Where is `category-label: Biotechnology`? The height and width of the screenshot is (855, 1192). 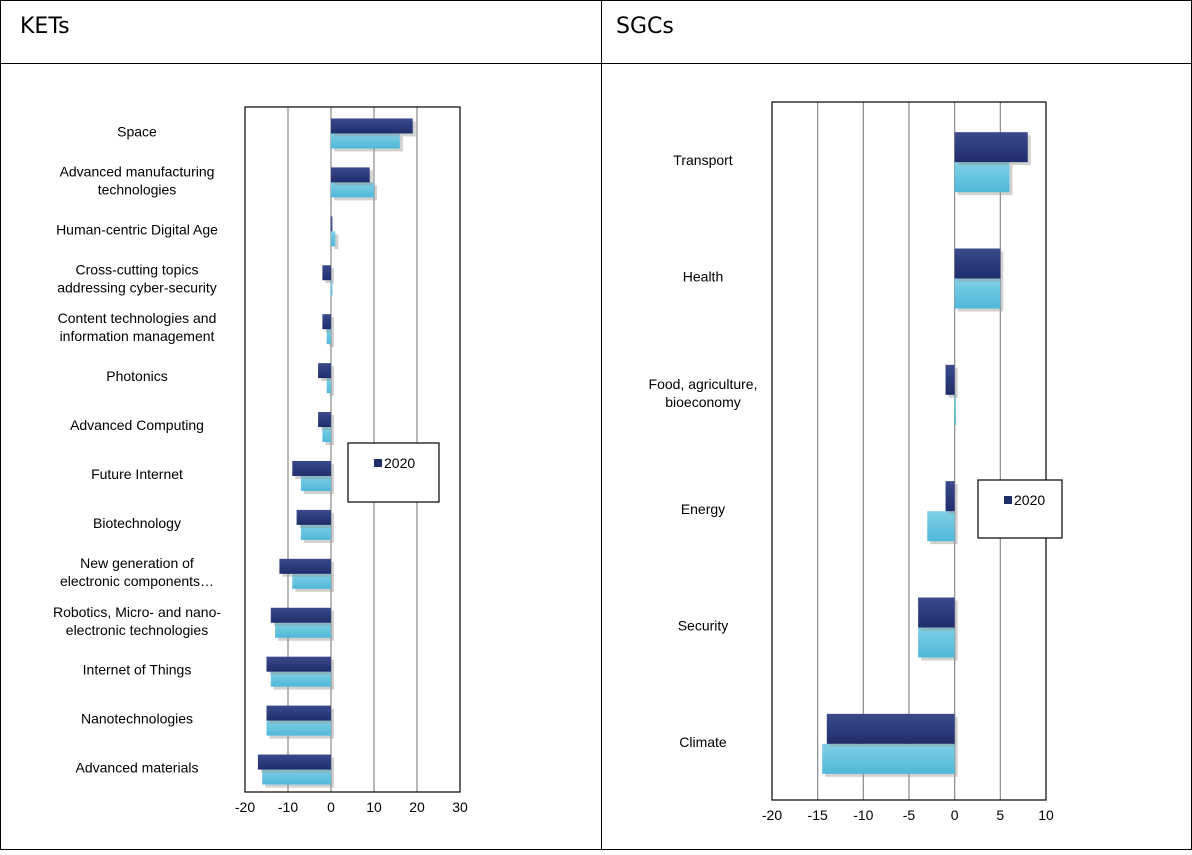 category-label: Biotechnology is located at coordinates (137, 523).